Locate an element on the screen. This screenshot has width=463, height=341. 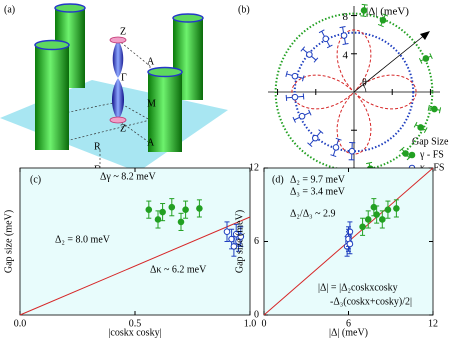
r-tick-label: 4 is located at coordinates (346, 55).